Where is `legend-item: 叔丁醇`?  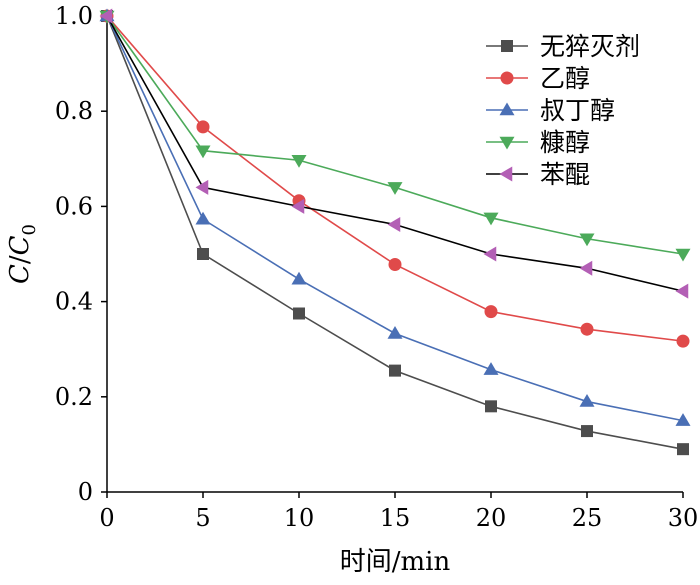 legend-item: 叔丁醇 is located at coordinates (550, 110).